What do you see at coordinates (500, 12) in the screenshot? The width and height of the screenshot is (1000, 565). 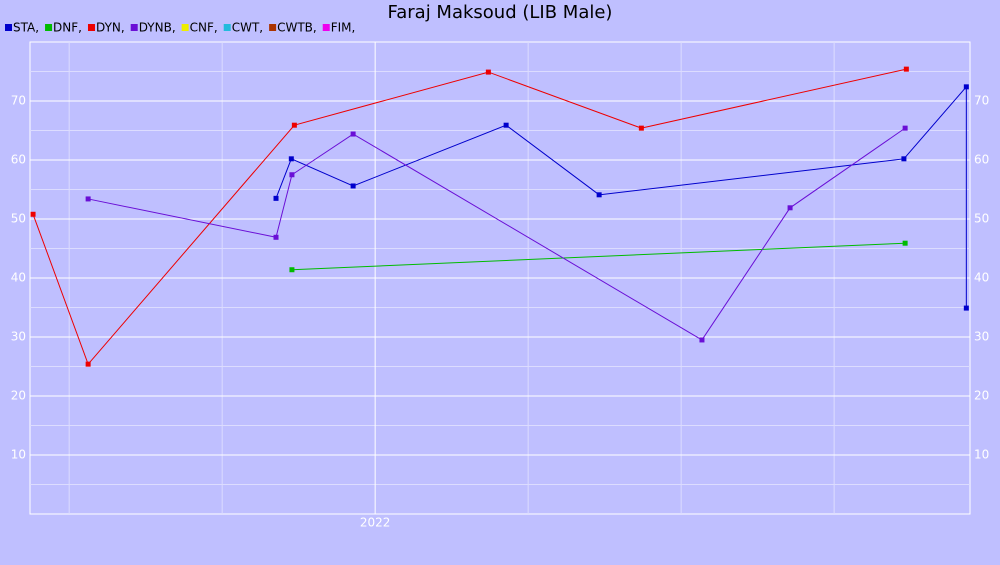 I see `chart-title: Faraj Maksoud (LIB Male)` at bounding box center [500, 12].